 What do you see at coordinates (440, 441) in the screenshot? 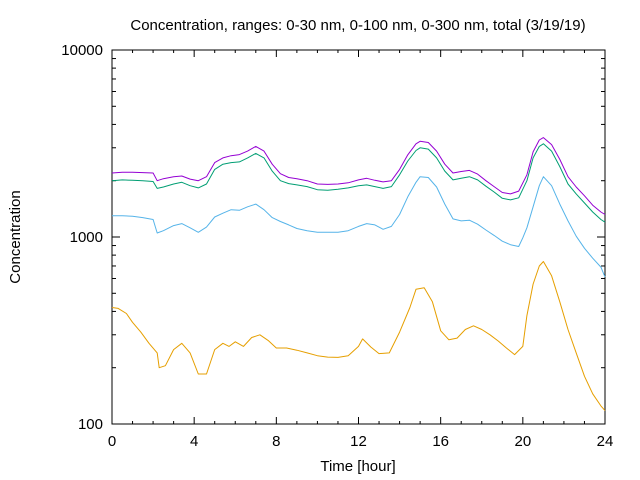
I see `x-tick-label: 16` at bounding box center [440, 441].